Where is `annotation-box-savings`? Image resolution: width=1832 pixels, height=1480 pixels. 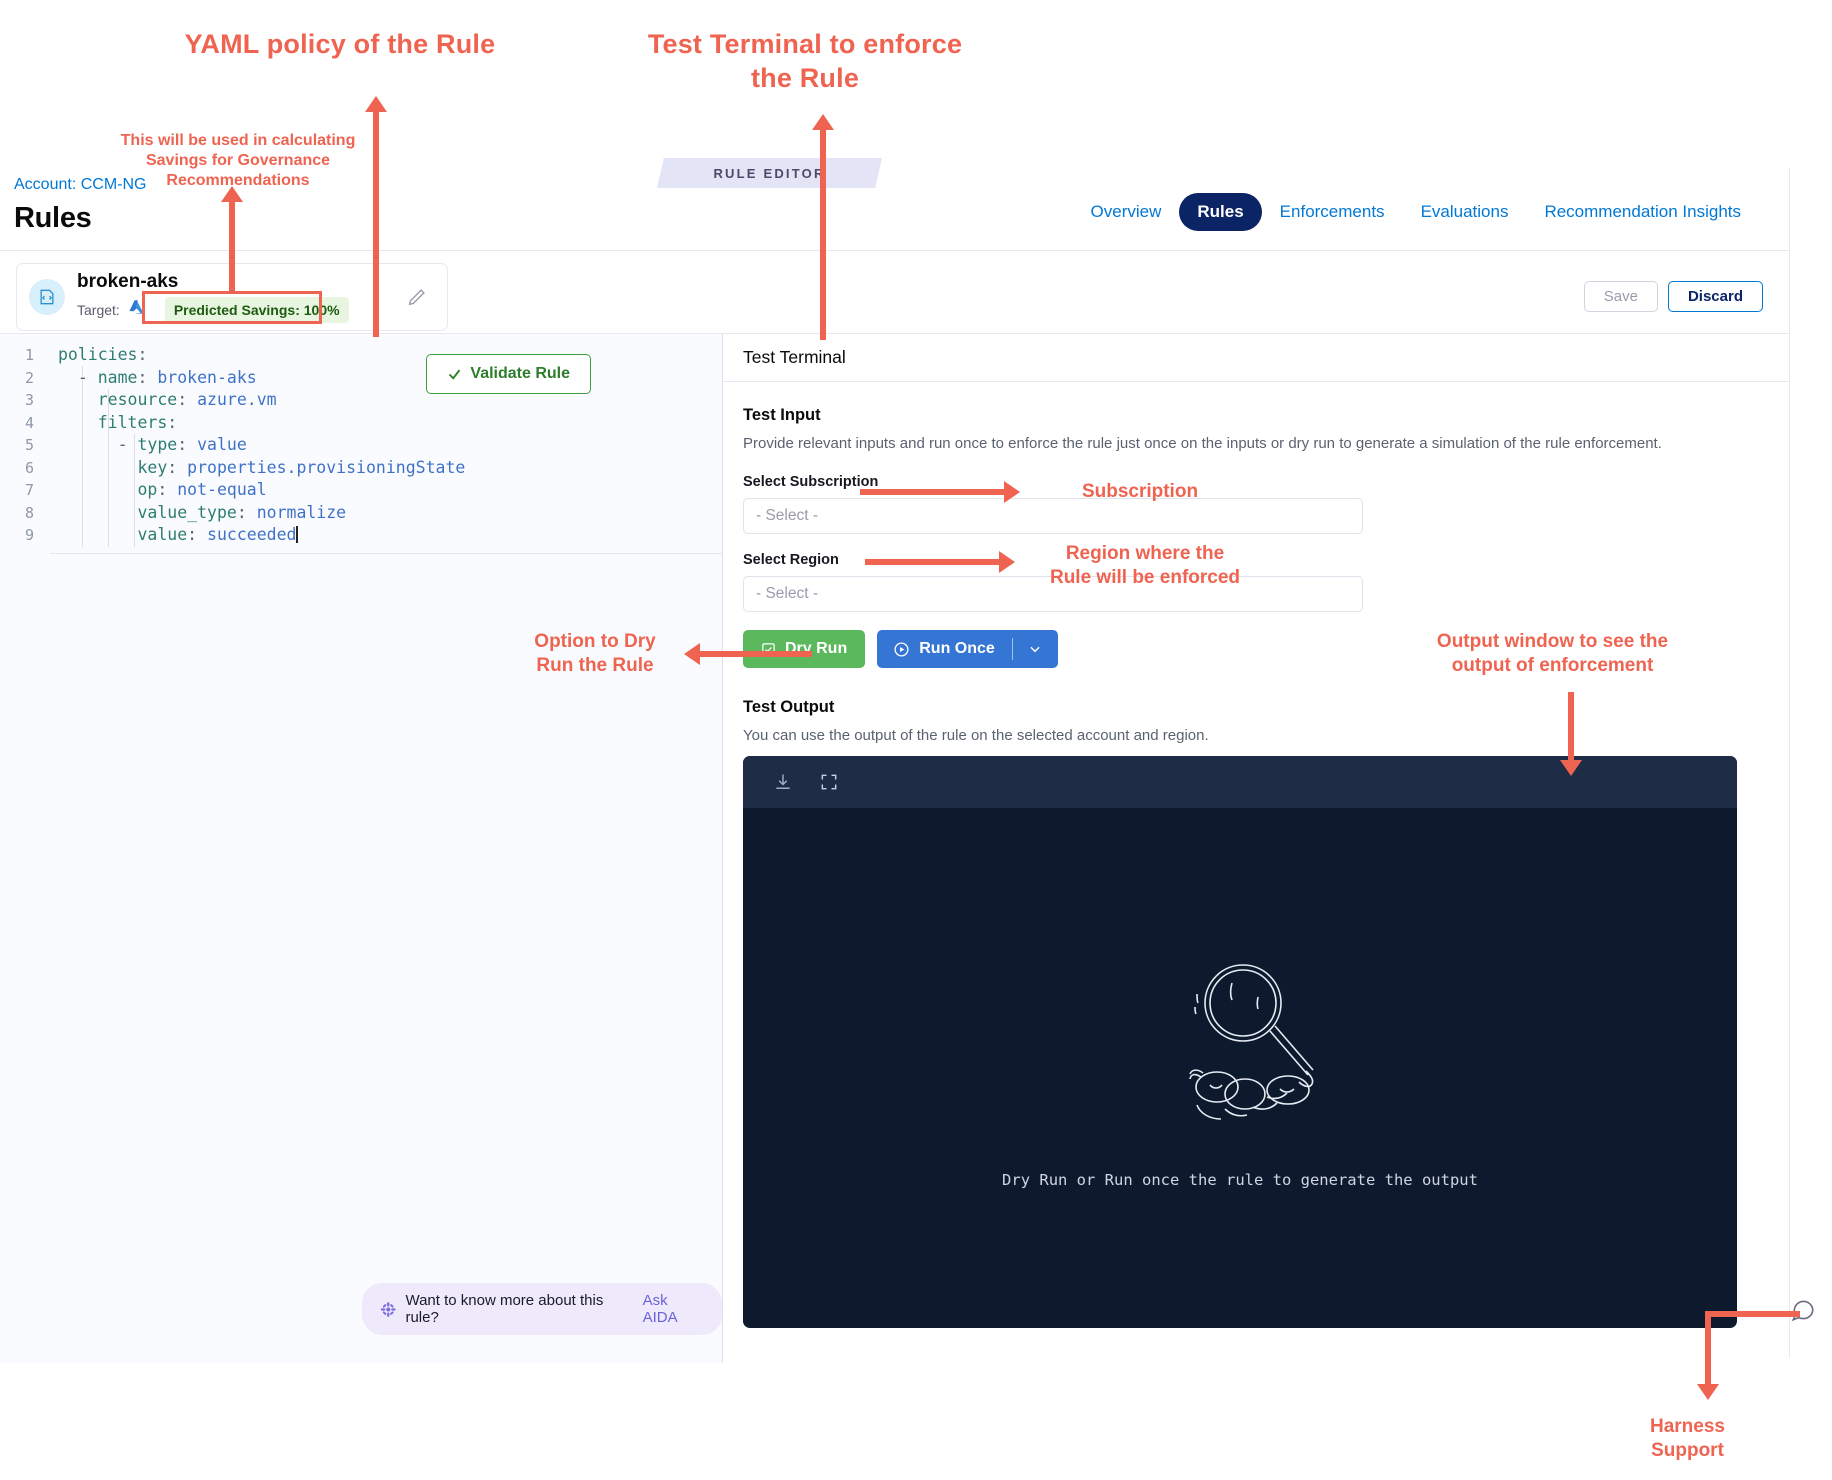 annotation-box-savings is located at coordinates (232, 307).